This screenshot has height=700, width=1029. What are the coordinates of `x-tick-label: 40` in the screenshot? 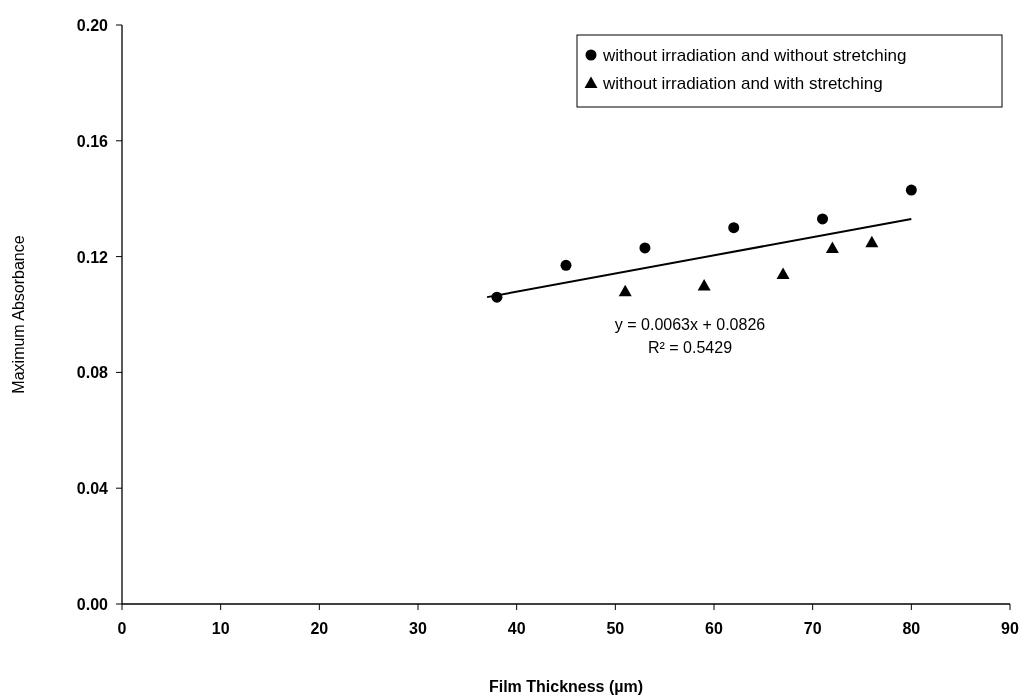 It's located at (516, 628).